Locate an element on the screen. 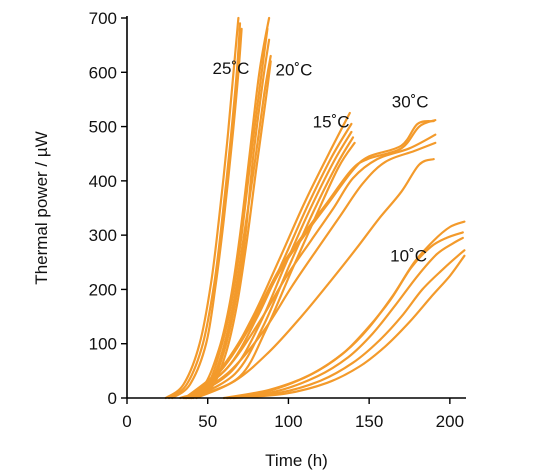 This screenshot has height=476, width=535. y-tick-label: 0 is located at coordinates (112, 398).